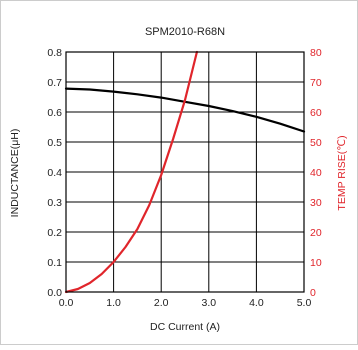 The height and width of the screenshot is (350, 358). Describe the element at coordinates (316, 83) in the screenshot. I see `y2-tick-label: 70` at that location.